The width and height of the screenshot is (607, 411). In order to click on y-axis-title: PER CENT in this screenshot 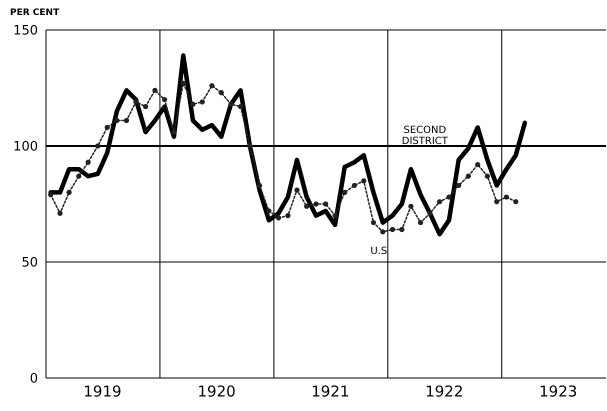, I will do `click(35, 13)`.